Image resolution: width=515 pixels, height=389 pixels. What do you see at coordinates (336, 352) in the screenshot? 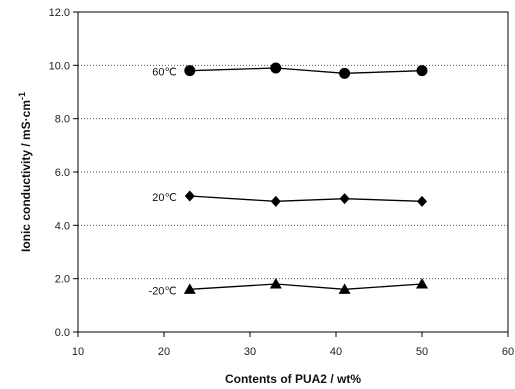
I see `x-tick-label: 40` at bounding box center [336, 352].